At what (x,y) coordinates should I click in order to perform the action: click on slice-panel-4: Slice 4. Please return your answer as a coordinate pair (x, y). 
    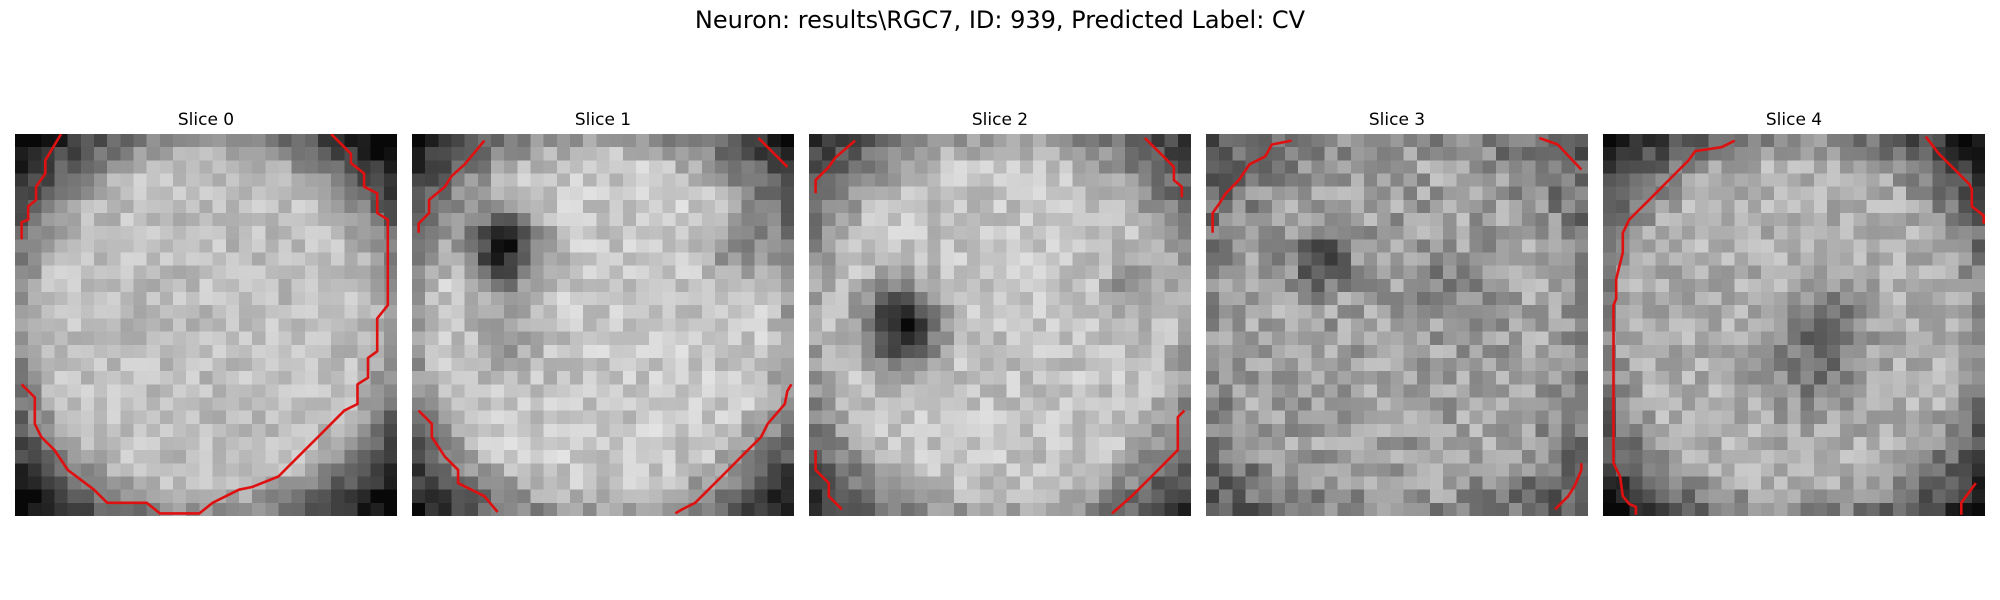
    Looking at the image, I should click on (1794, 312).